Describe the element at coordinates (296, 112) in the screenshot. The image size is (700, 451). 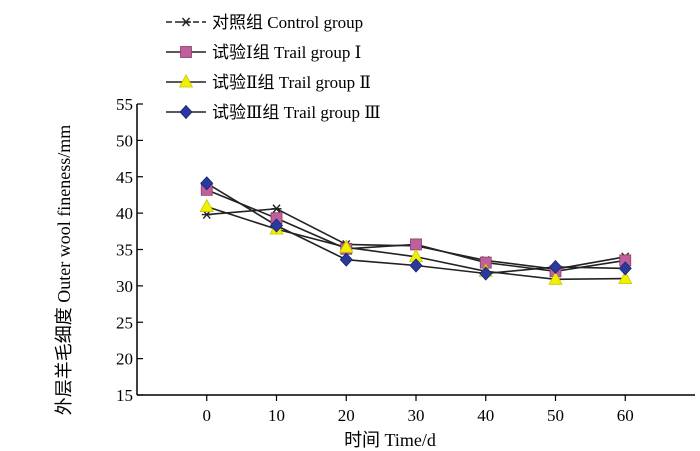
I see `legend-label-4: 试验Ⅲ组 Trail group Ⅲ` at that location.